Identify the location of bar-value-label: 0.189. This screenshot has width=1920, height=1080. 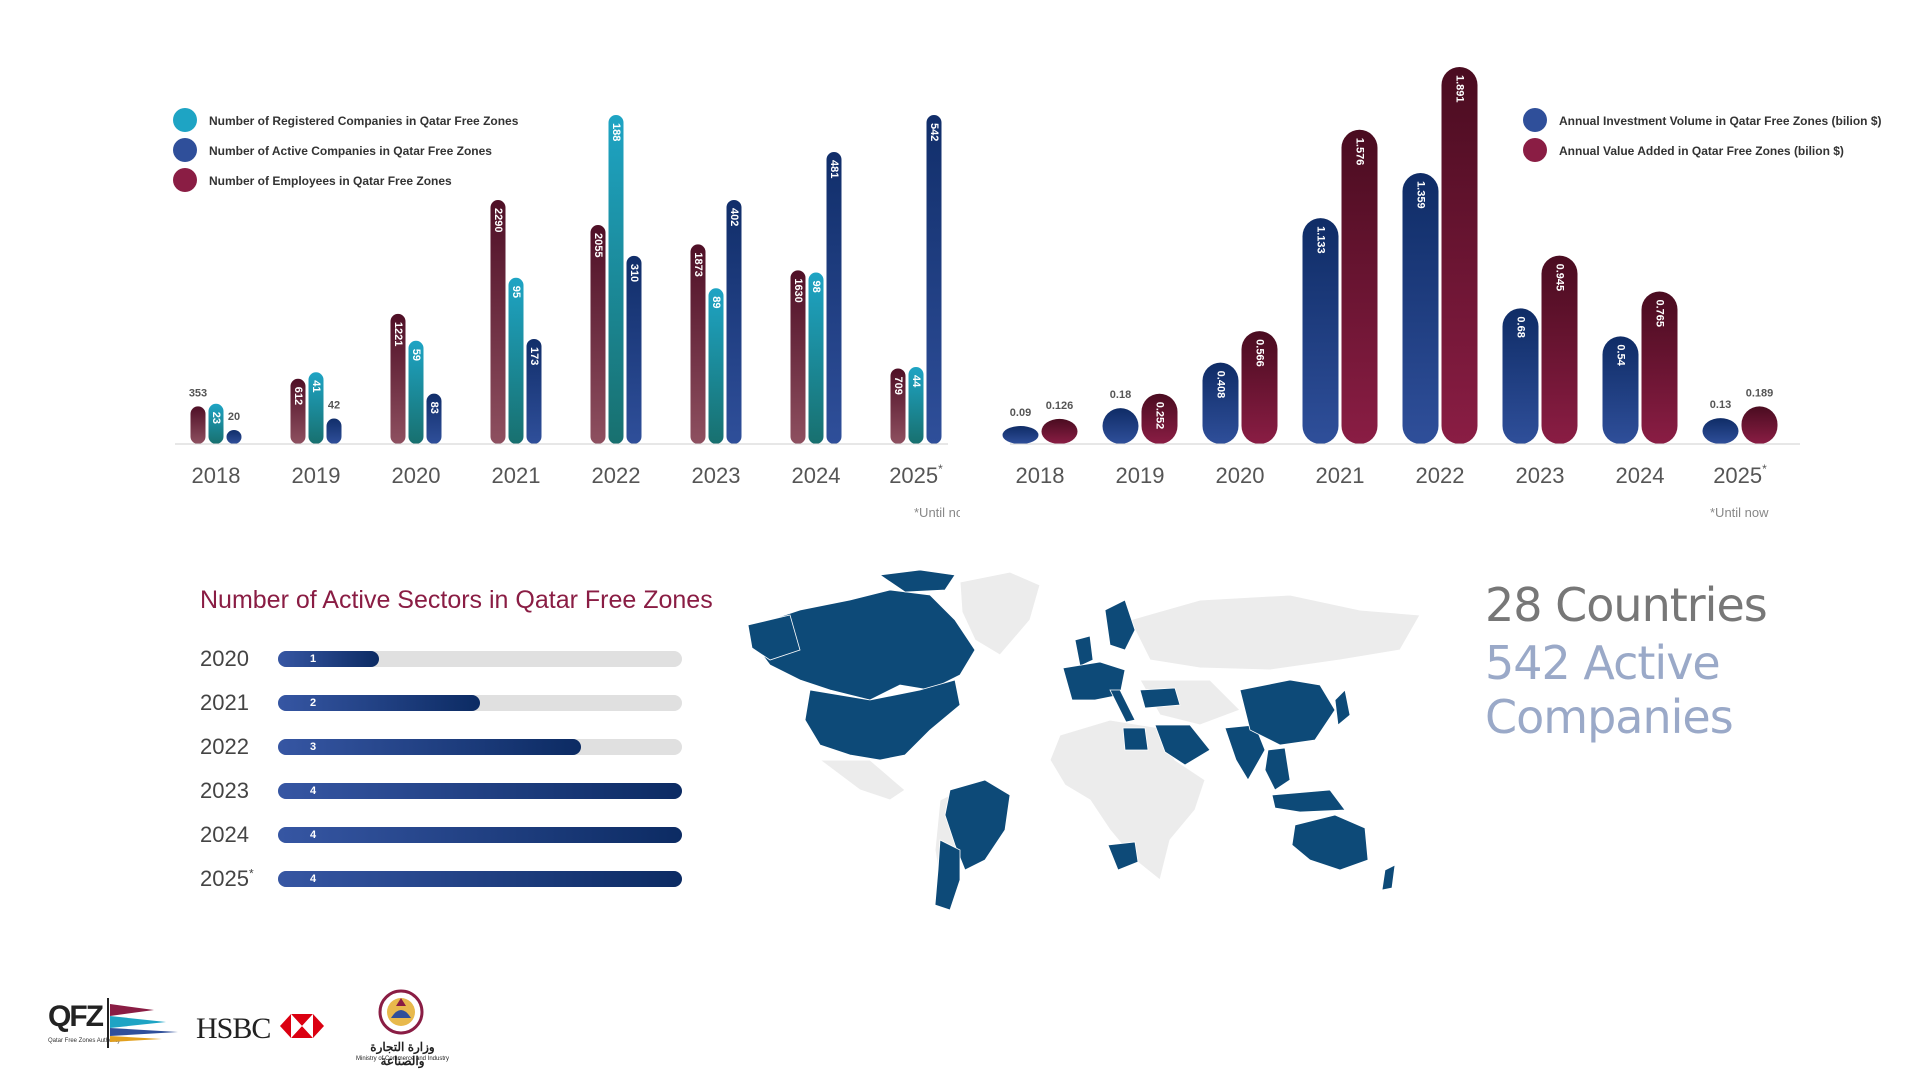
(1760, 393).